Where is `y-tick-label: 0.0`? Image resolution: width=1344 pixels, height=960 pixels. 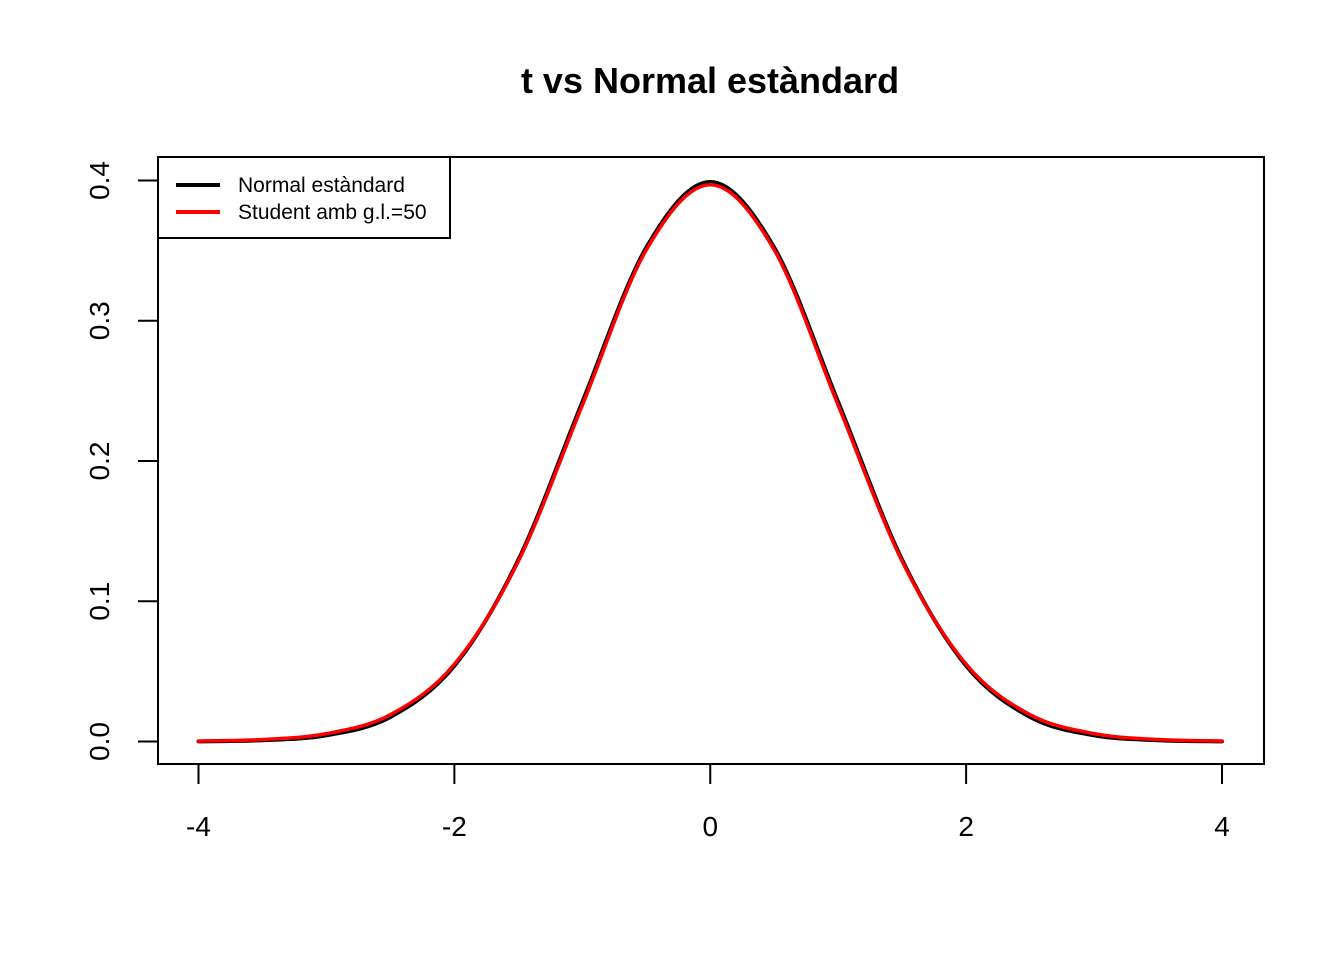 y-tick-label: 0.0 is located at coordinates (99, 741).